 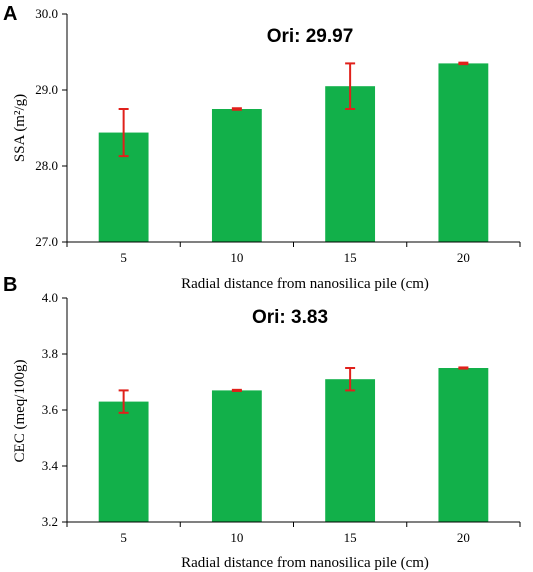 What do you see at coordinates (236, 257) in the screenshot?
I see `panel-a-x-tick-label: 10` at bounding box center [236, 257].